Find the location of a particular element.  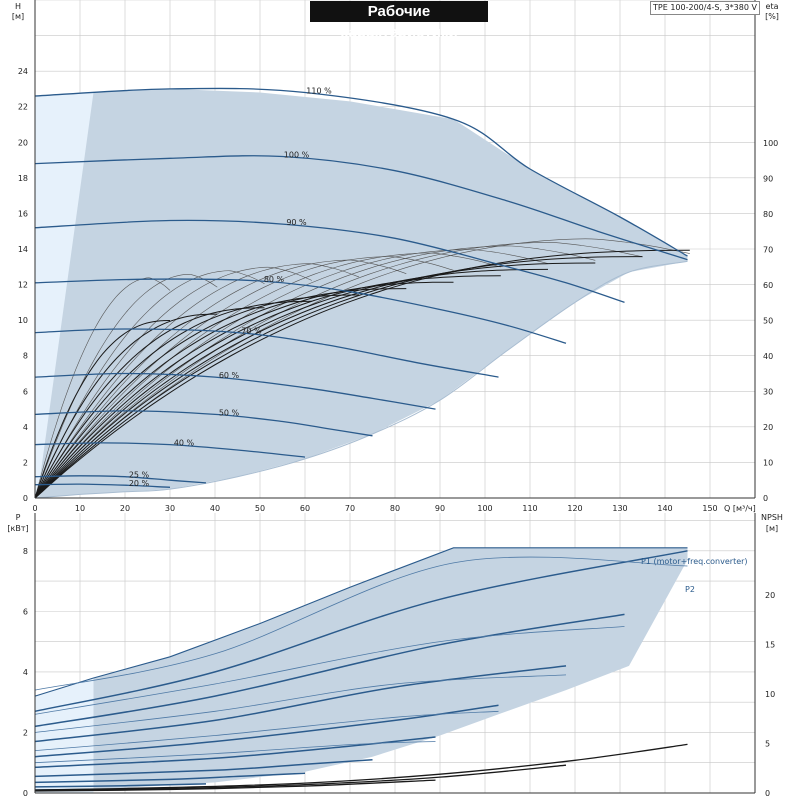

eta-tick-label: 90 is located at coordinates (768, 179).